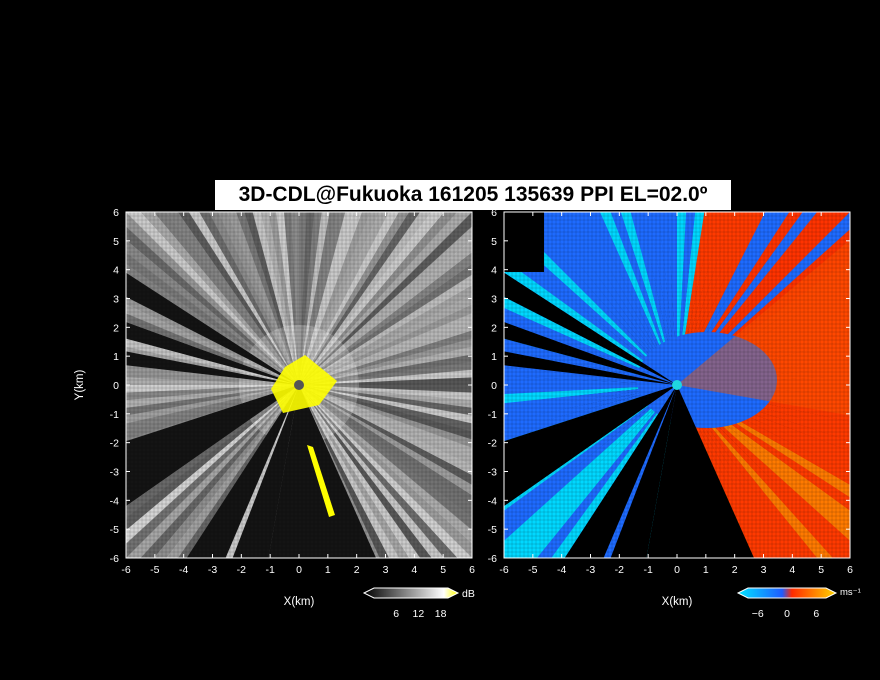 The height and width of the screenshot is (680, 880). Describe the element at coordinates (125, 570) in the screenshot. I see `x-tick-label: -6` at that location.